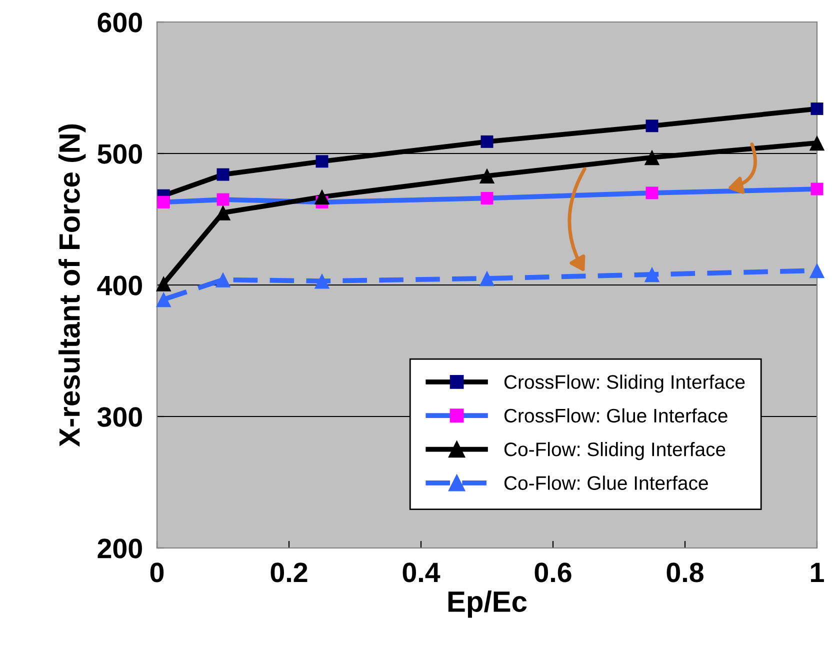 This screenshot has height=660, width=832. Describe the element at coordinates (487, 604) in the screenshot. I see `x-axis-title: Ep/Ec` at that location.